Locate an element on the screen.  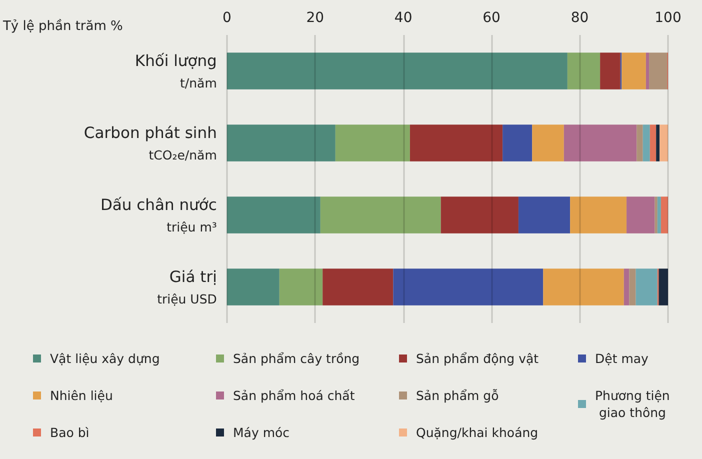
legend-label: Sản phẩm động vật is located at coordinates (477, 358).